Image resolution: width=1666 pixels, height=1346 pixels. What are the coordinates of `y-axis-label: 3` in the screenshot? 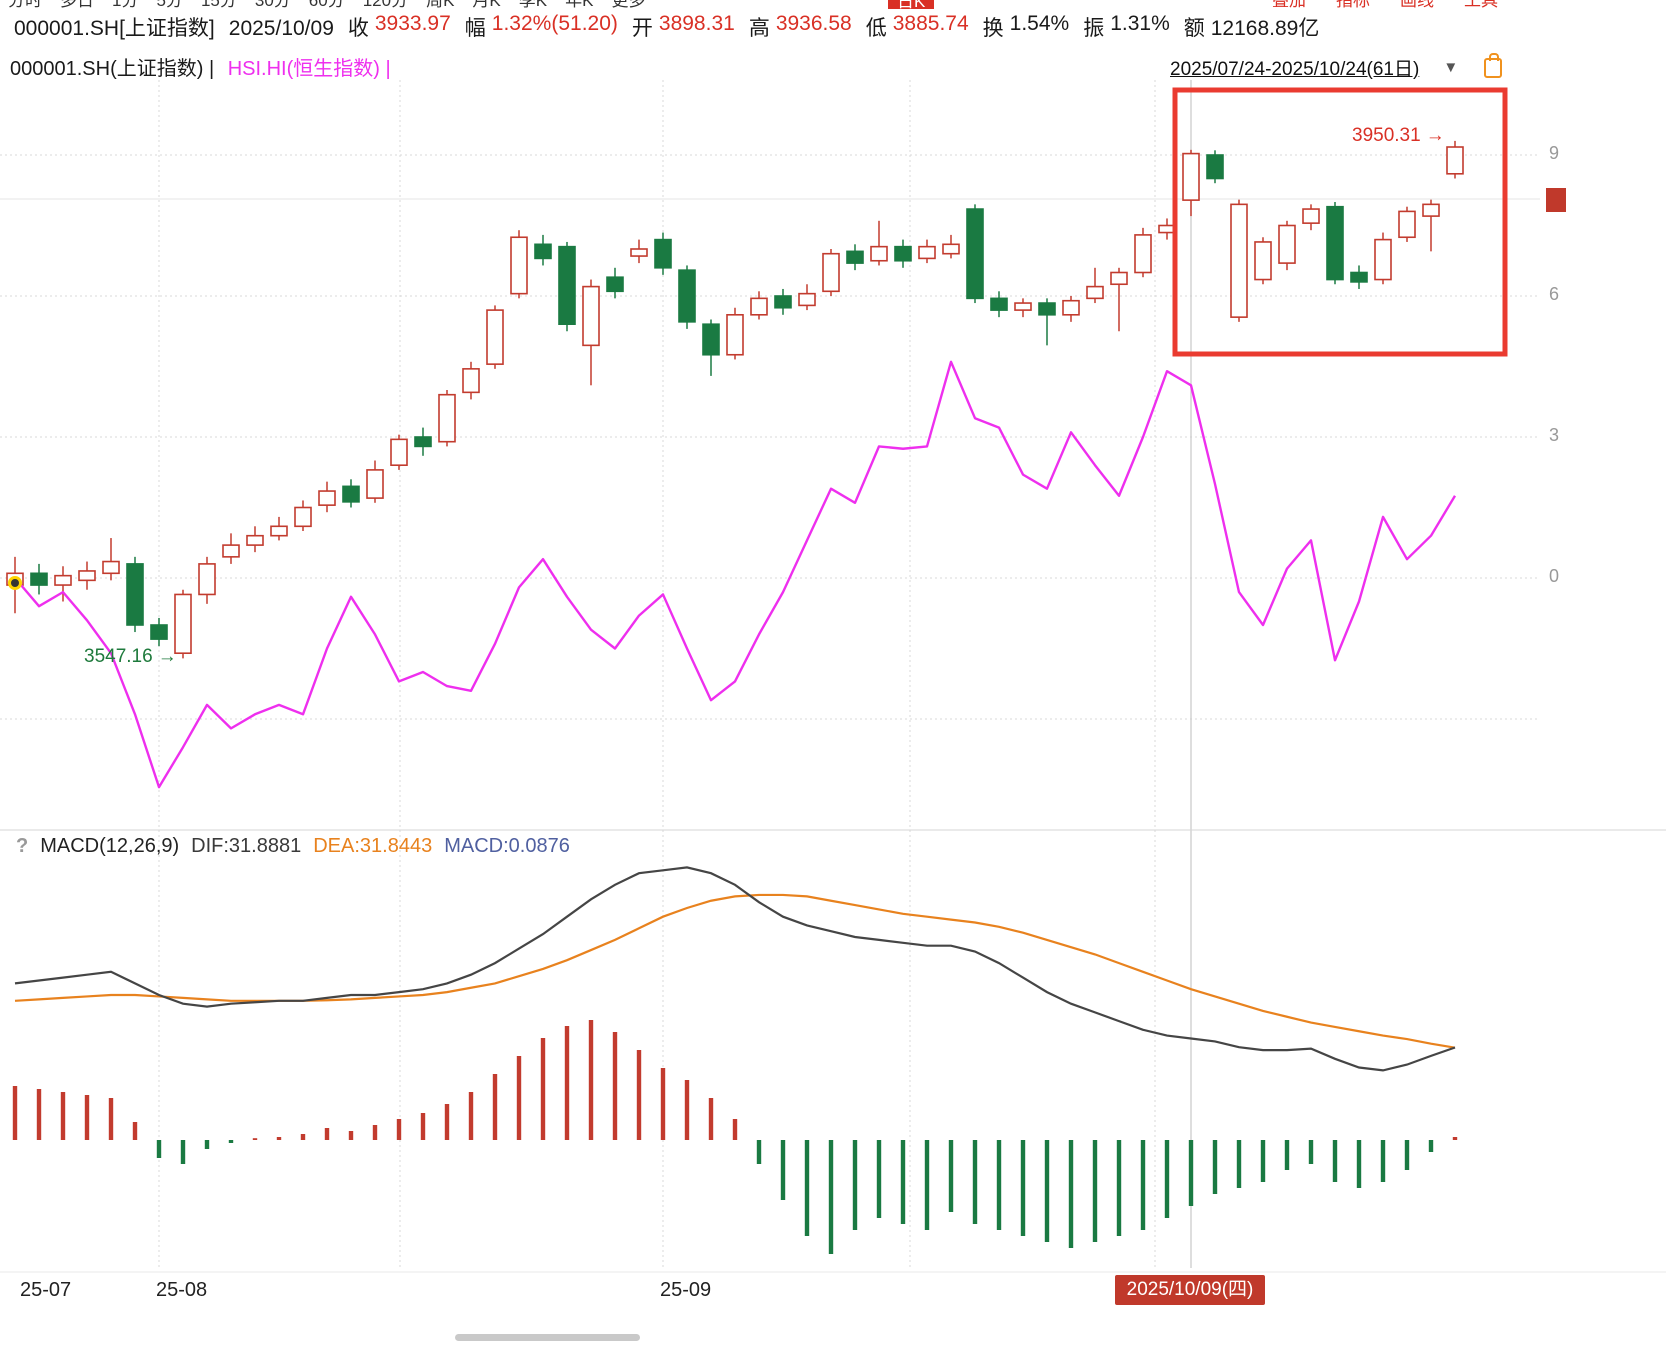 It's located at (1554, 435).